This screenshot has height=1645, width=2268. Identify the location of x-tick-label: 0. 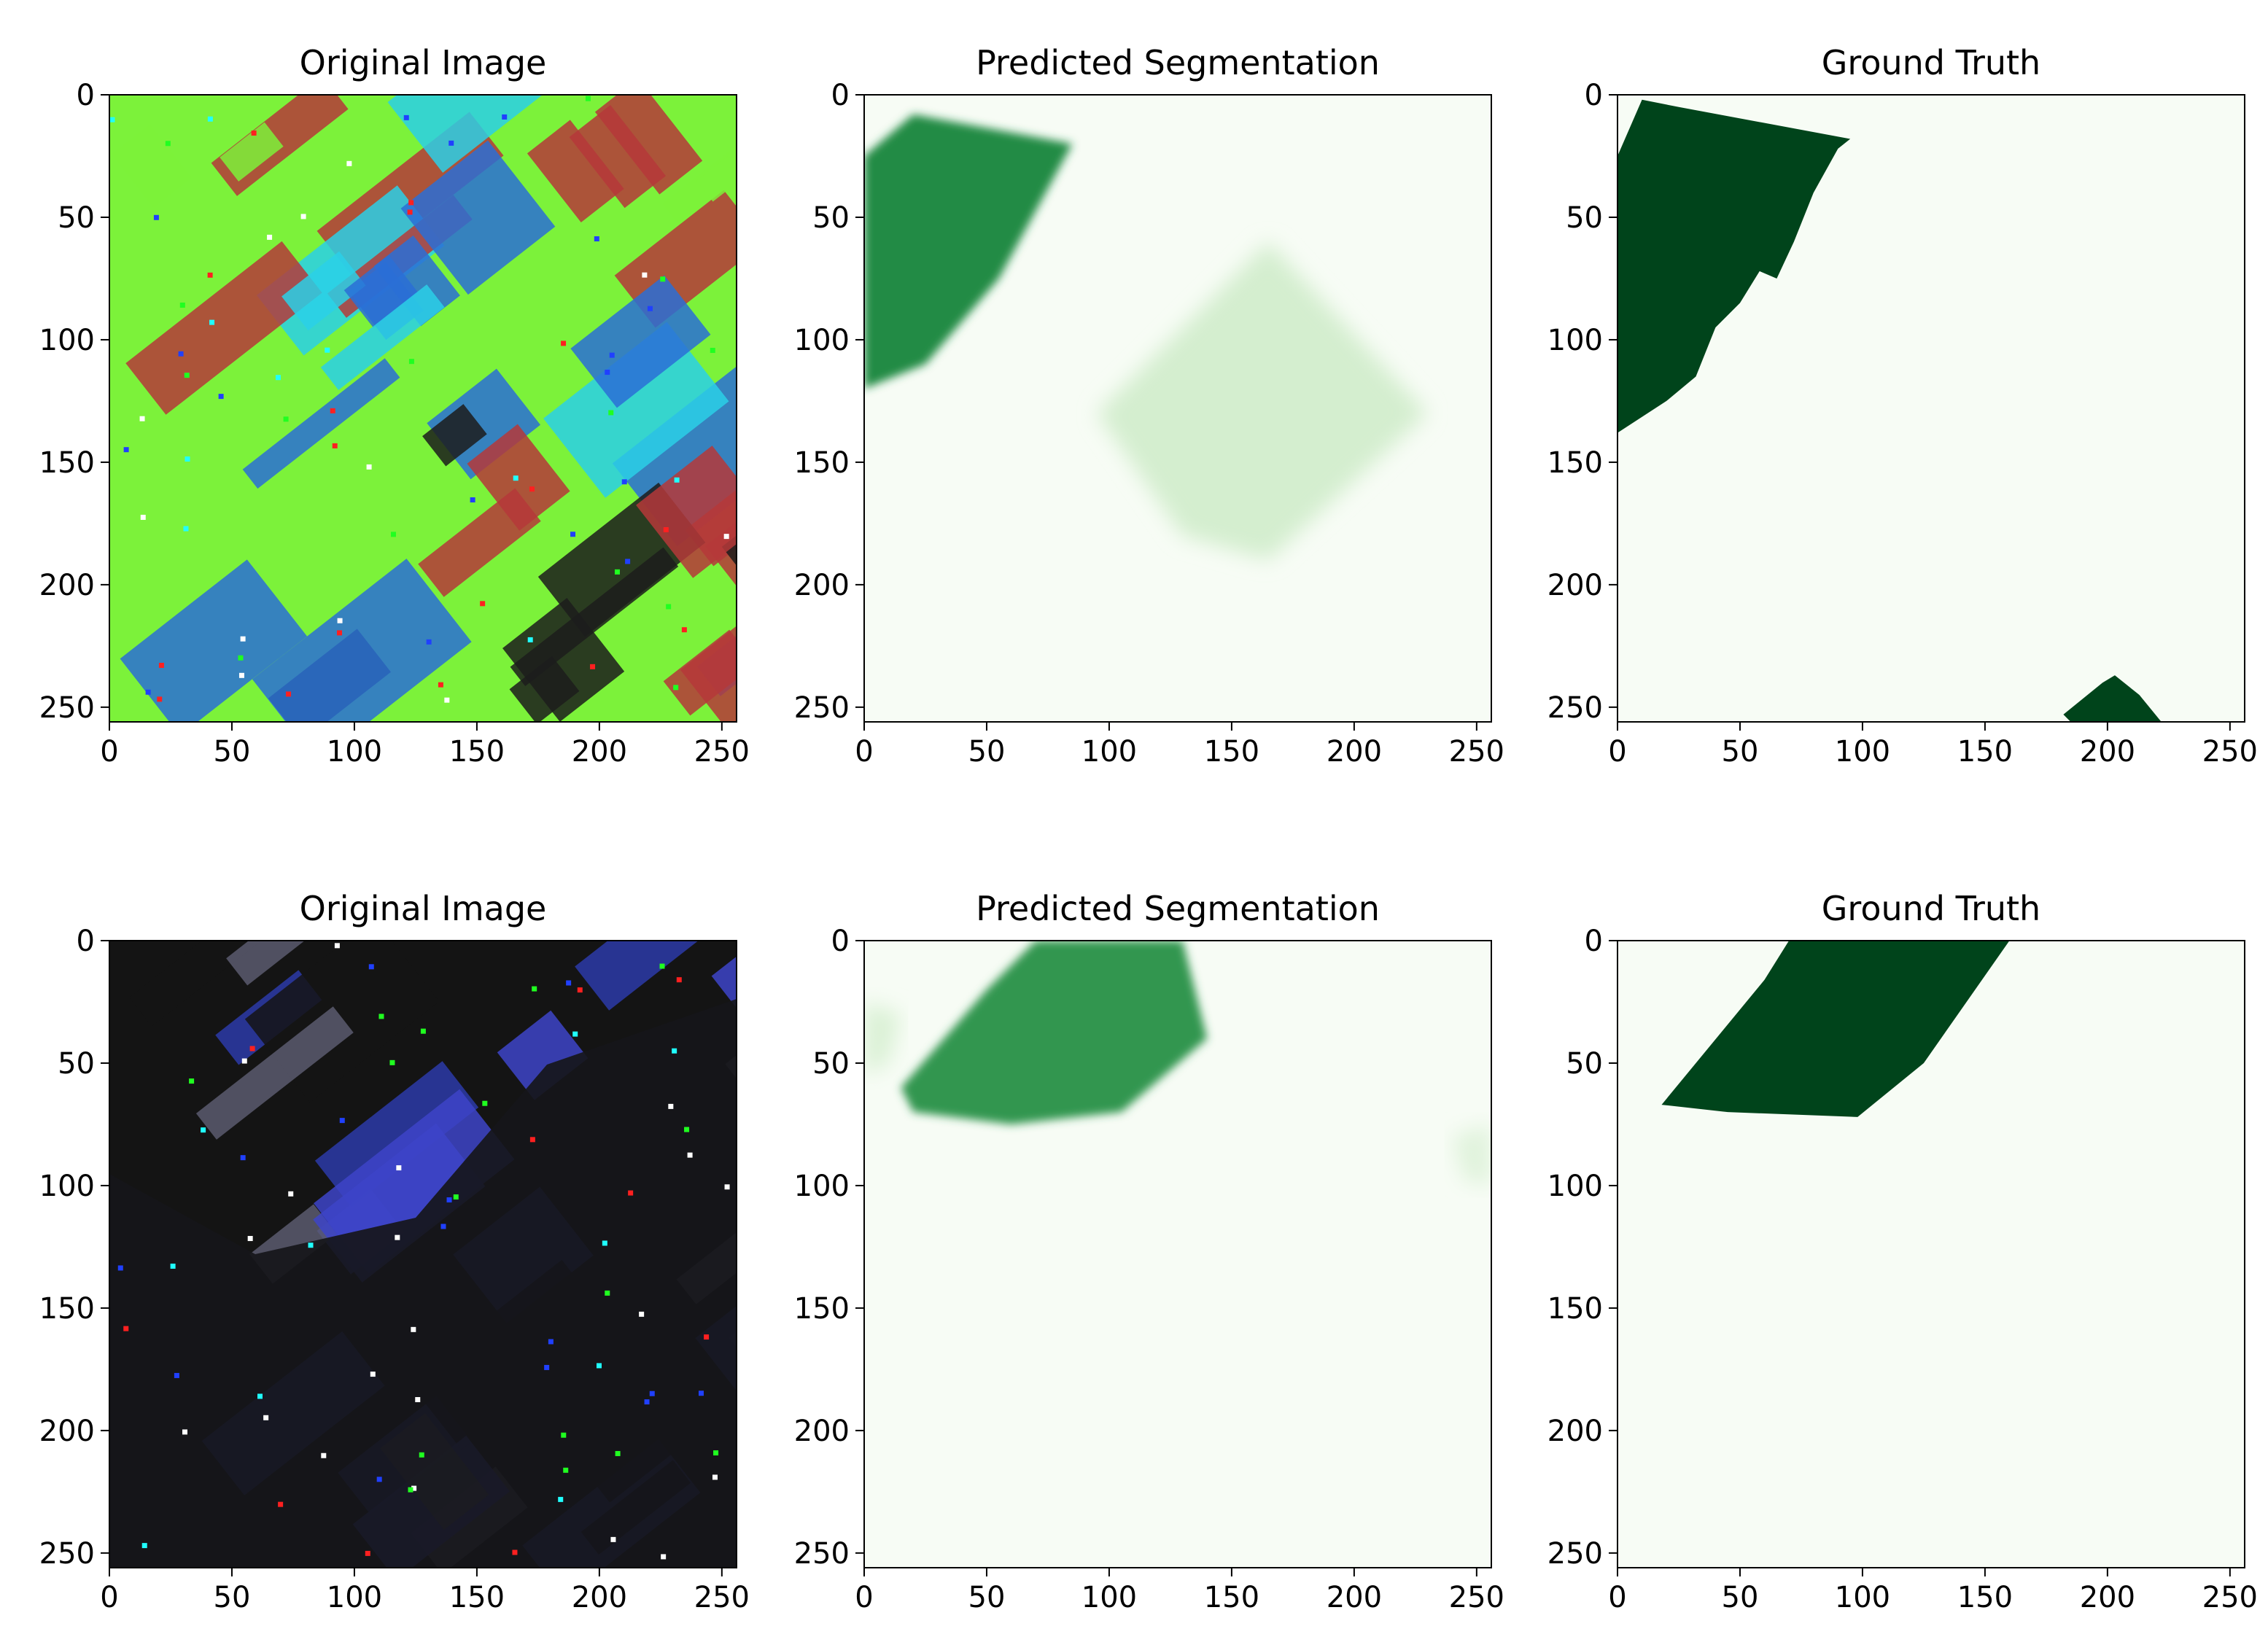
(864, 752).